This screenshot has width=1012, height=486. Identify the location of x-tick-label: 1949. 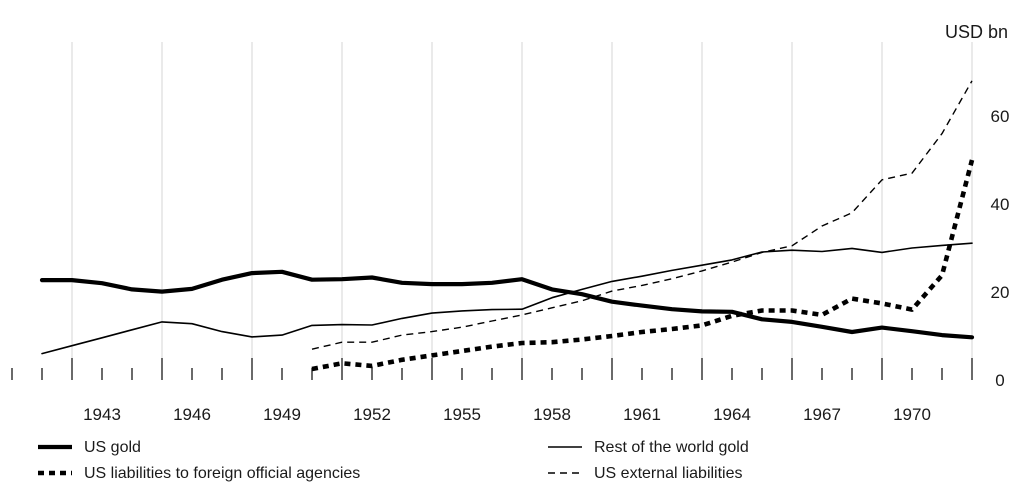
(282, 414).